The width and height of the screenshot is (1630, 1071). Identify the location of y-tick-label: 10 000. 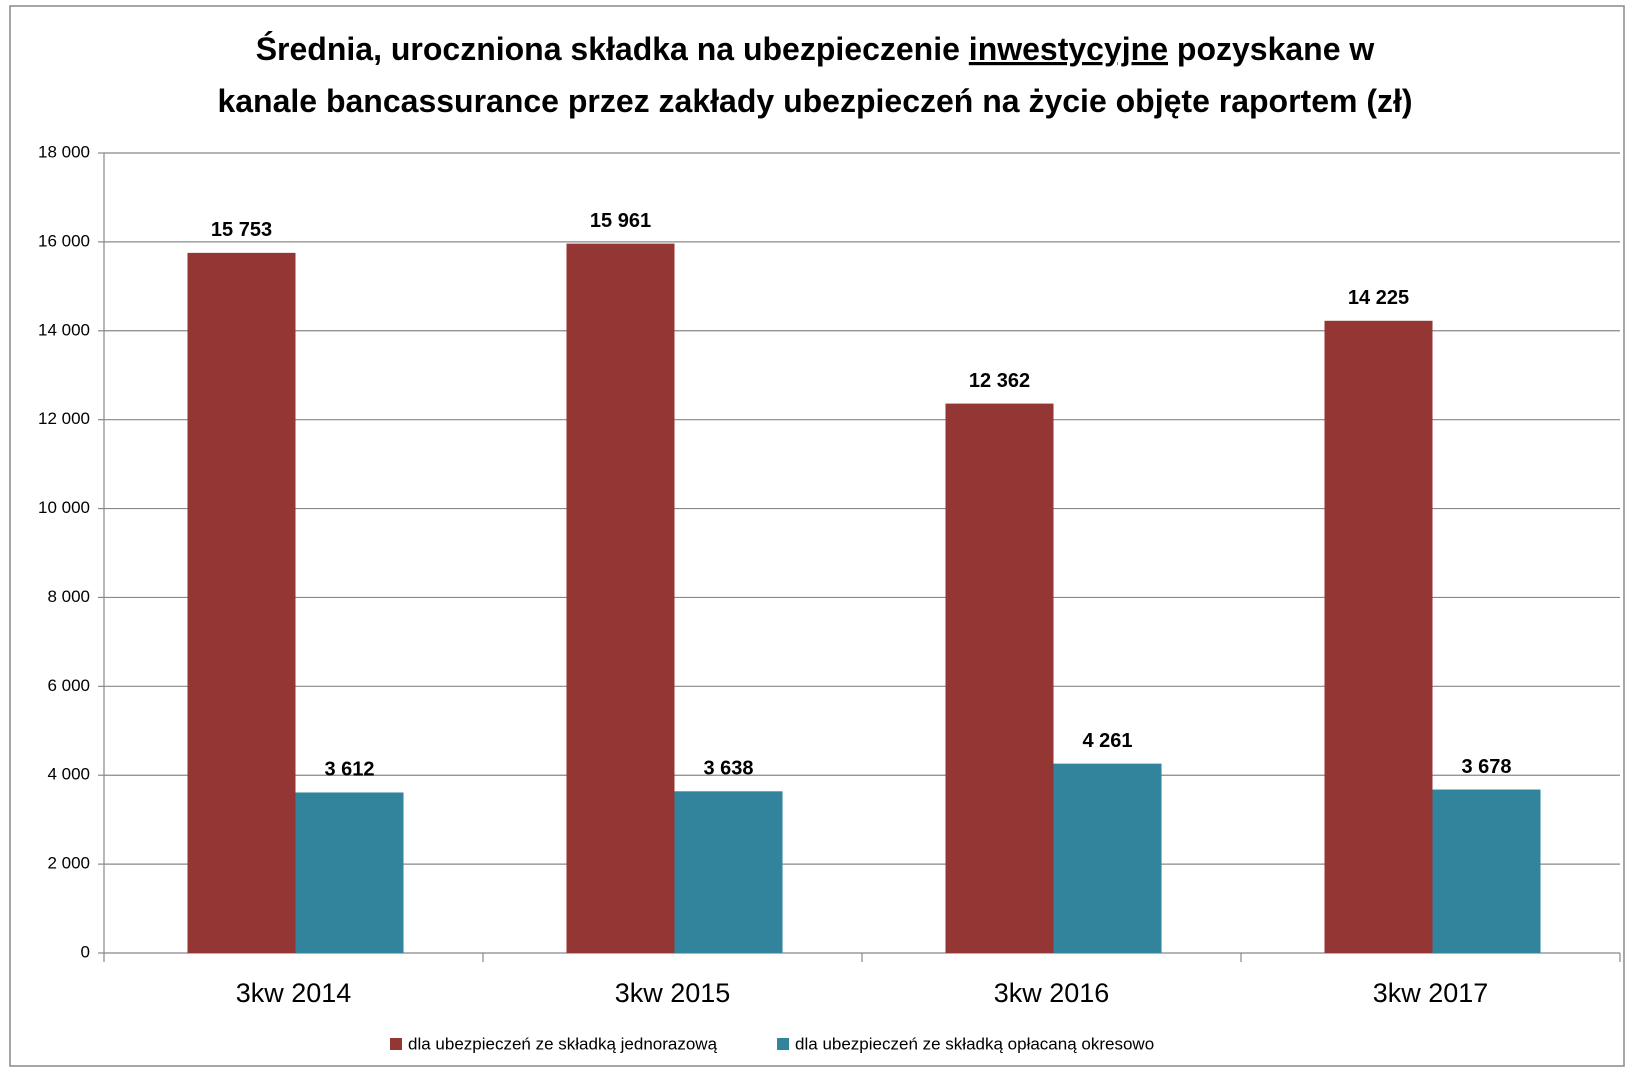
(64, 507).